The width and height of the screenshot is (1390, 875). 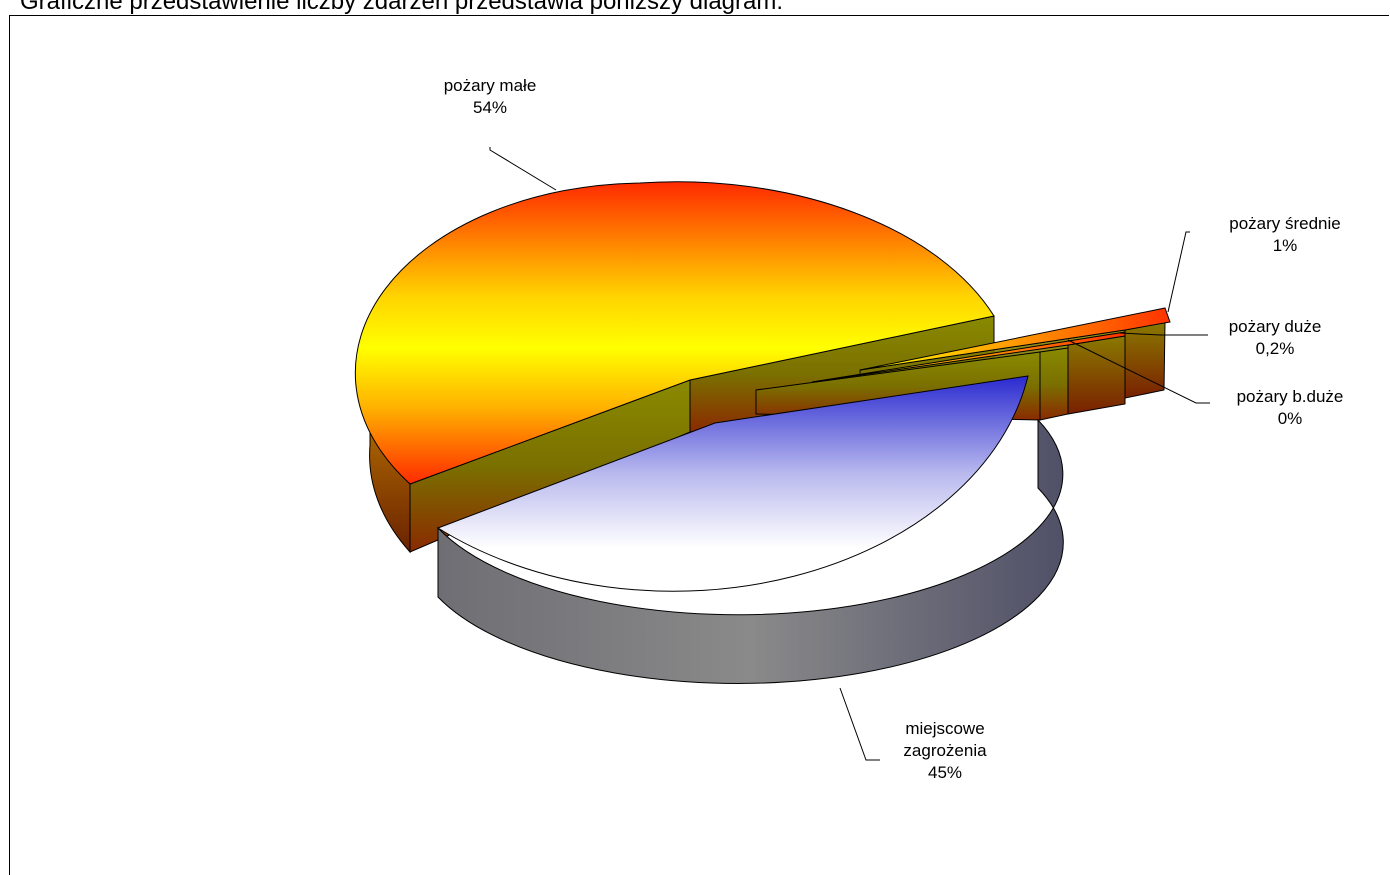 I want to click on label-miejscowe-zagrozenia: miejscowe zagrożenia 45%, so click(x=945, y=751).